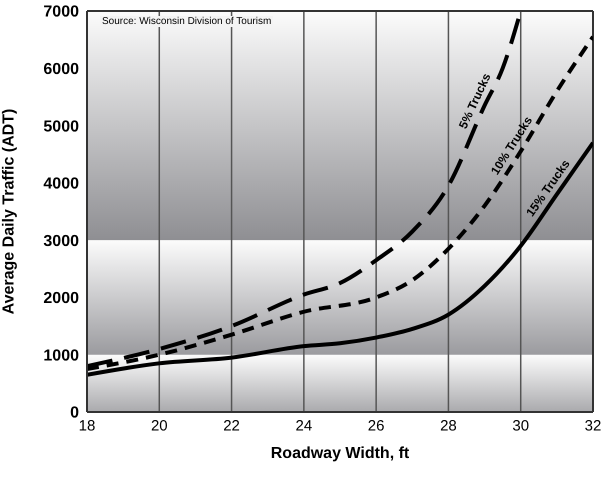 The height and width of the screenshot is (488, 605). Describe the element at coordinates (87, 426) in the screenshot. I see `x-tick-label: 18` at that location.